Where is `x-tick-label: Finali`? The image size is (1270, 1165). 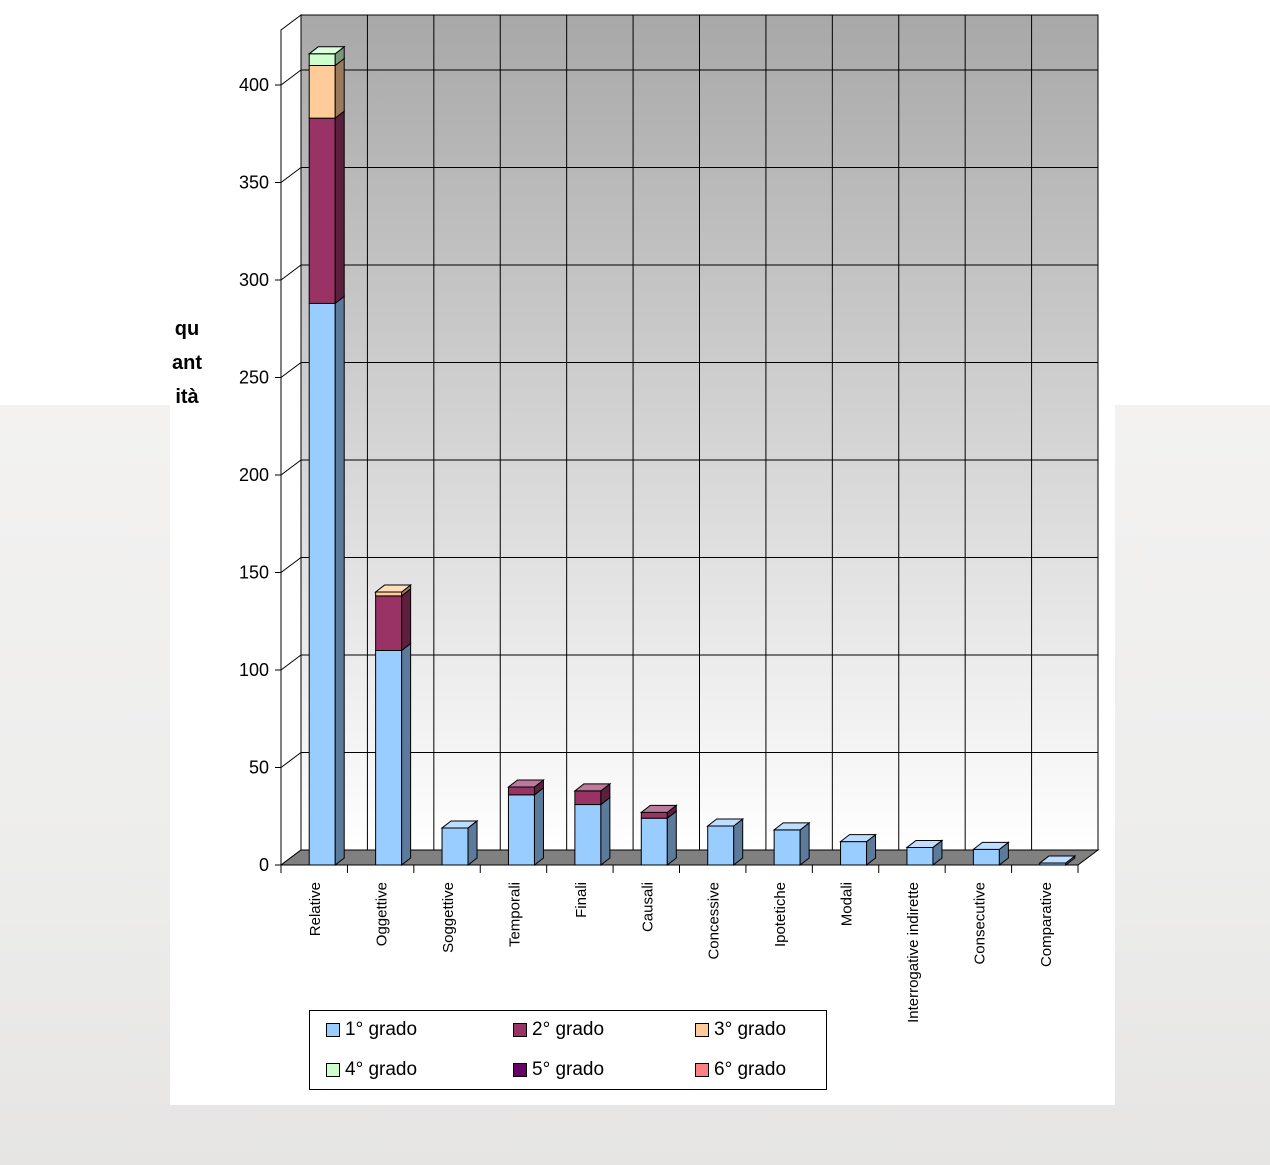 x-tick-label: Finali is located at coordinates (581, 900).